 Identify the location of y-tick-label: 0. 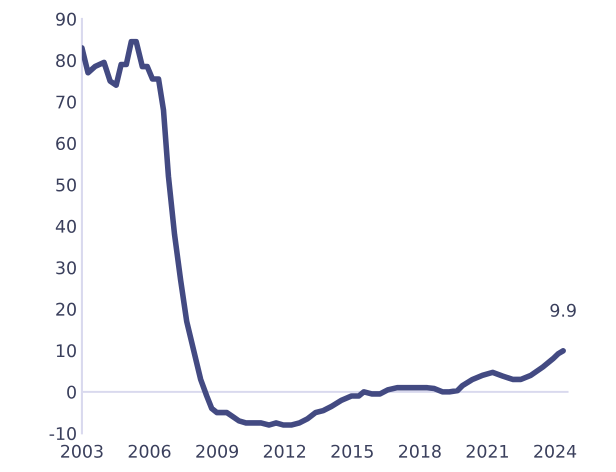
(71, 392).